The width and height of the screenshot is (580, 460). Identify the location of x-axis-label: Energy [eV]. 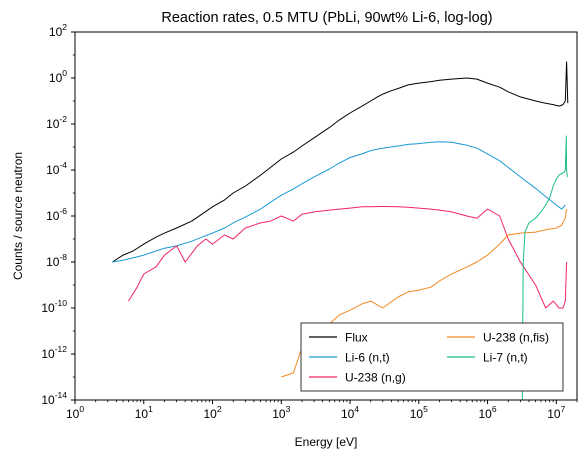
(326, 442).